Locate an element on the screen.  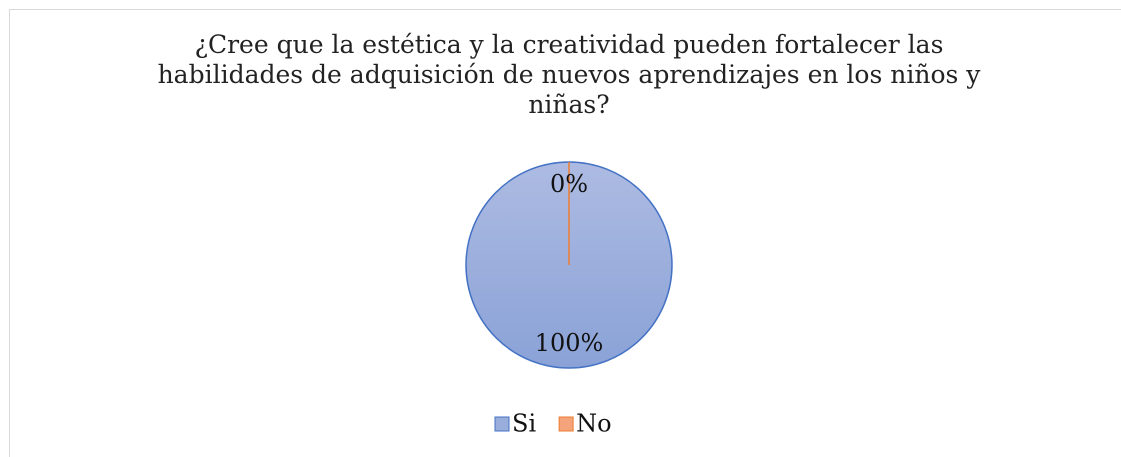
data-label: 100% is located at coordinates (569, 343).